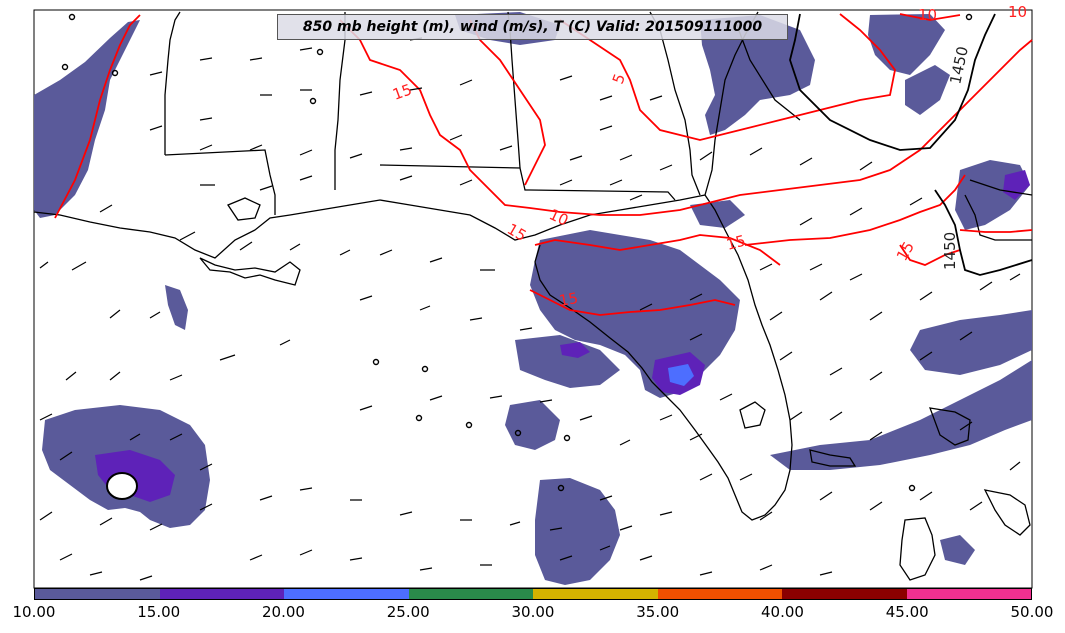  Describe the element at coordinates (1032, 612) in the screenshot. I see `colorbar-tick-label: 50.00` at that location.